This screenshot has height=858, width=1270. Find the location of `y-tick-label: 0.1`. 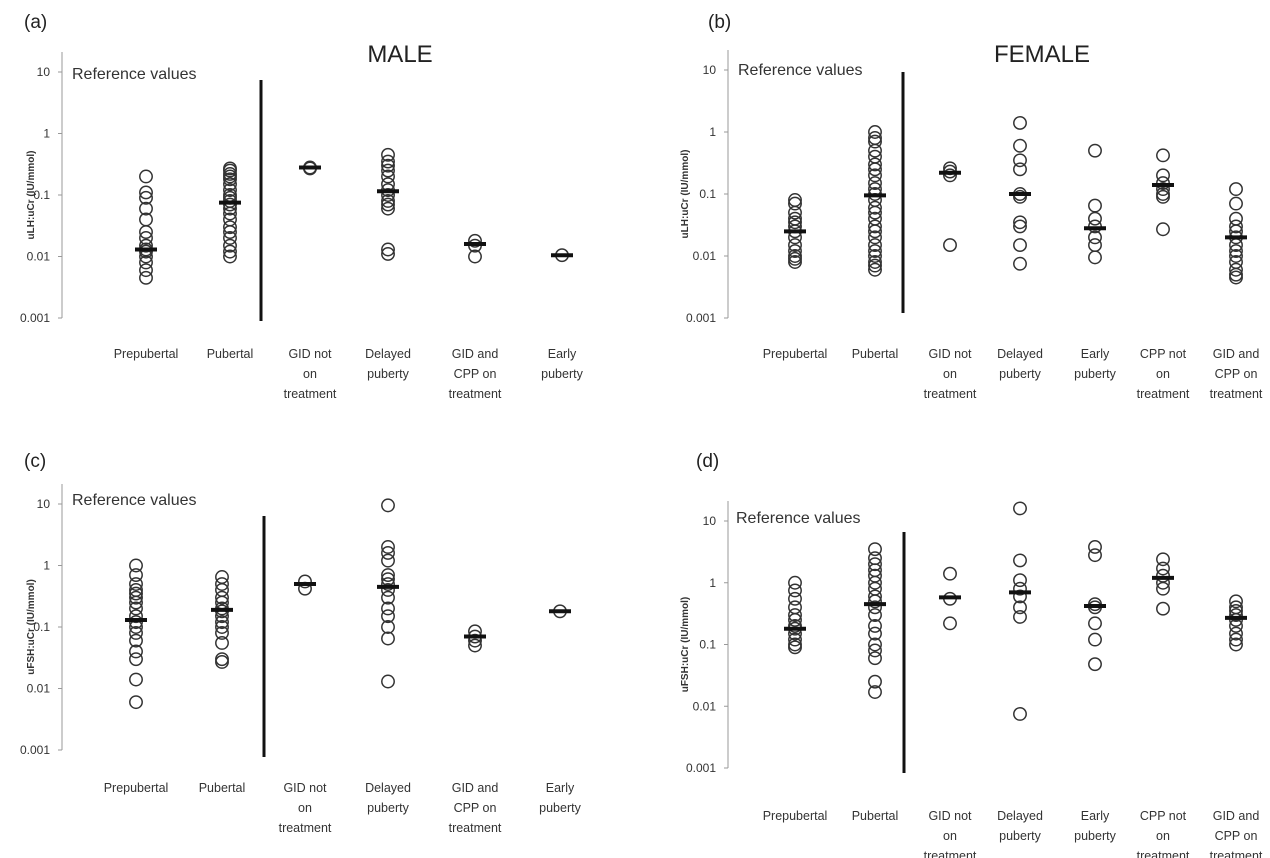

y-tick-label: 0.1 is located at coordinates (707, 645).